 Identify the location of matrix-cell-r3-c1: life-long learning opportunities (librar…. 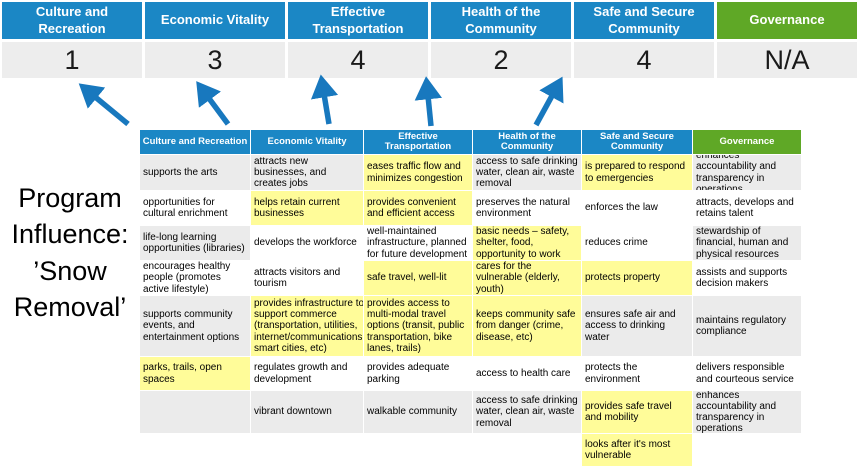
(195, 243).